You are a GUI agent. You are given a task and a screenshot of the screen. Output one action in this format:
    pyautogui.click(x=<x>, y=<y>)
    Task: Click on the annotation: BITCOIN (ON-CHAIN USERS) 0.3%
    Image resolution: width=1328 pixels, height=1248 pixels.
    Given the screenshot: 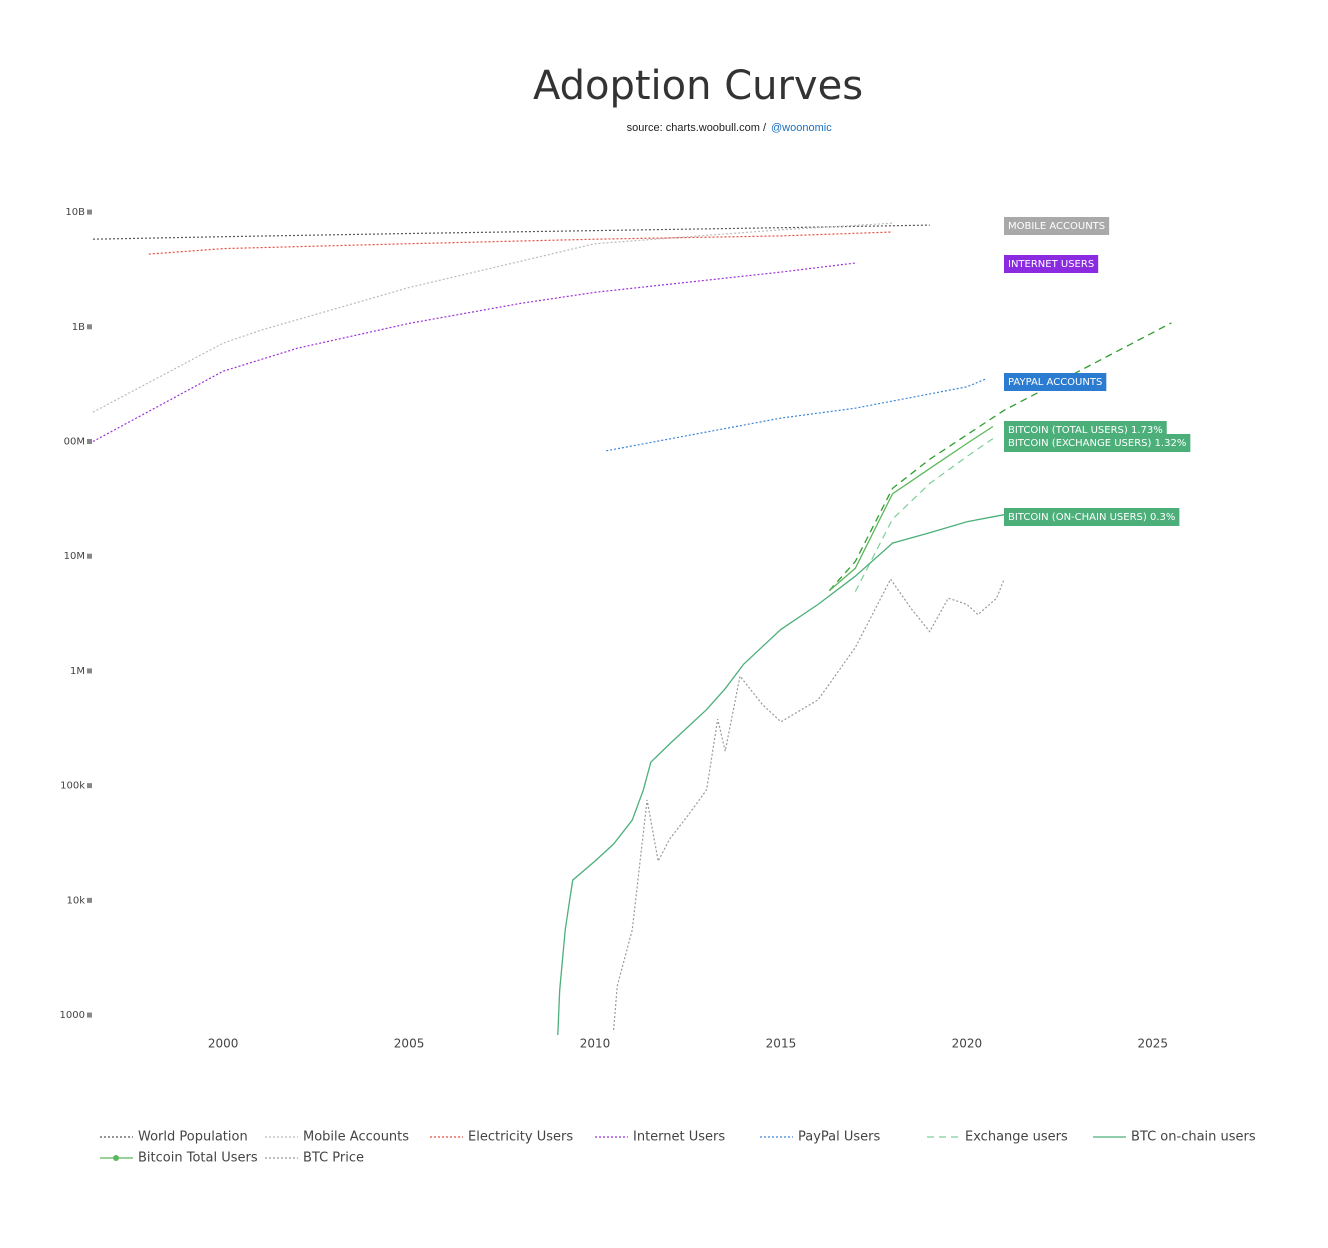 What is the action you would take?
    pyautogui.click(x=1092, y=517)
    